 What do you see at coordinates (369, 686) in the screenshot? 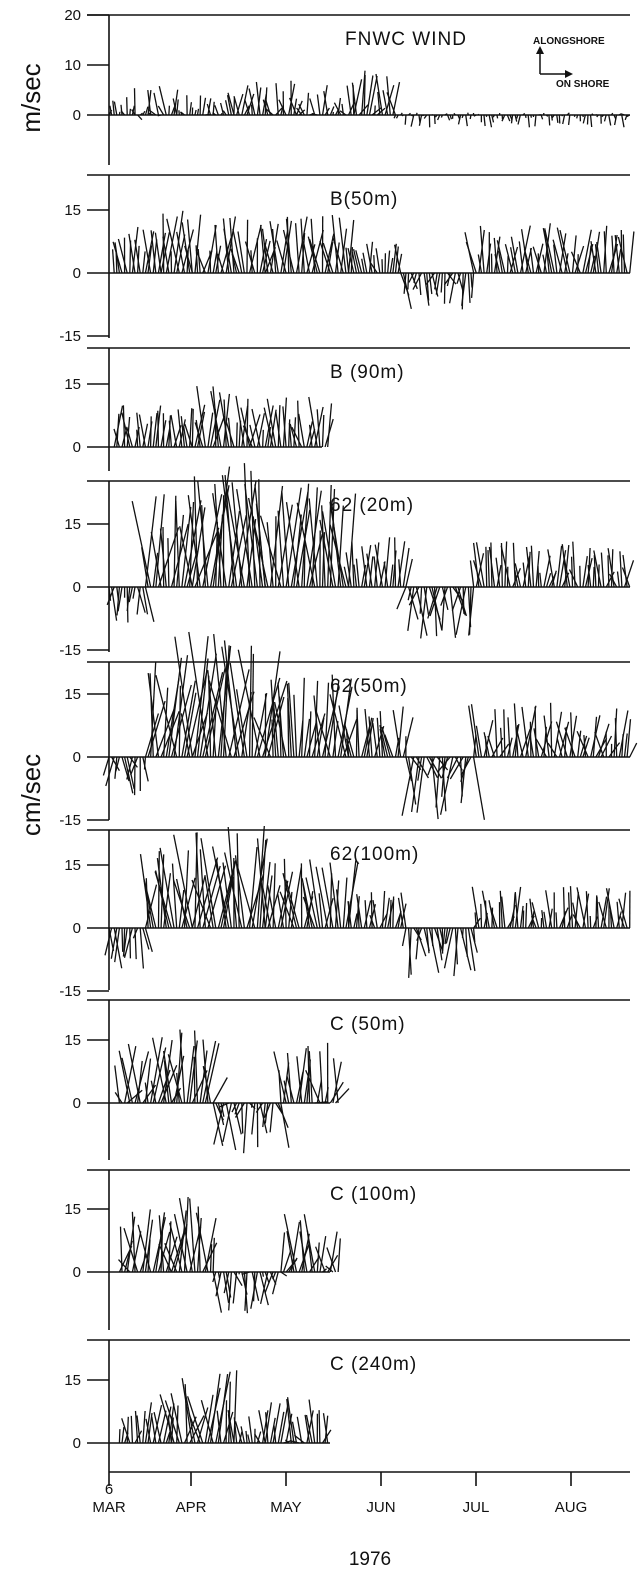
I see `panel-title: 62(50m)` at bounding box center [369, 686].